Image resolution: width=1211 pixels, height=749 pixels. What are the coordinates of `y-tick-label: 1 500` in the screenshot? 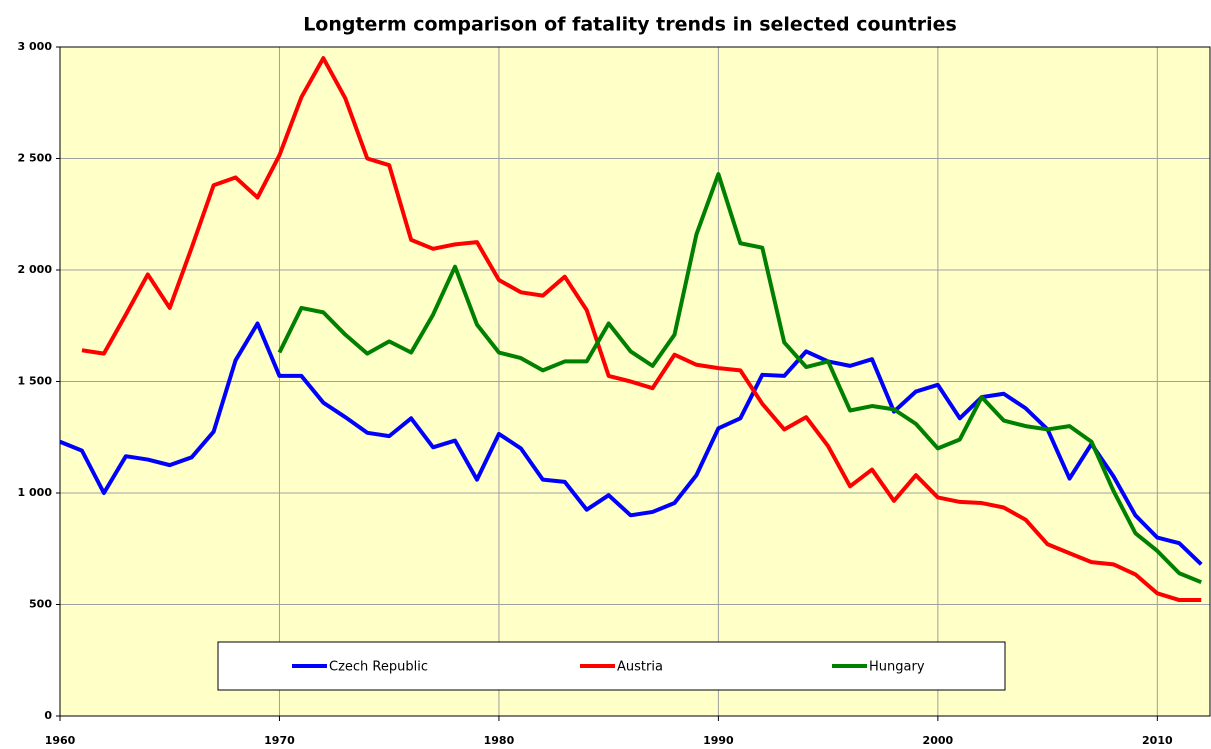 It's located at (35, 381).